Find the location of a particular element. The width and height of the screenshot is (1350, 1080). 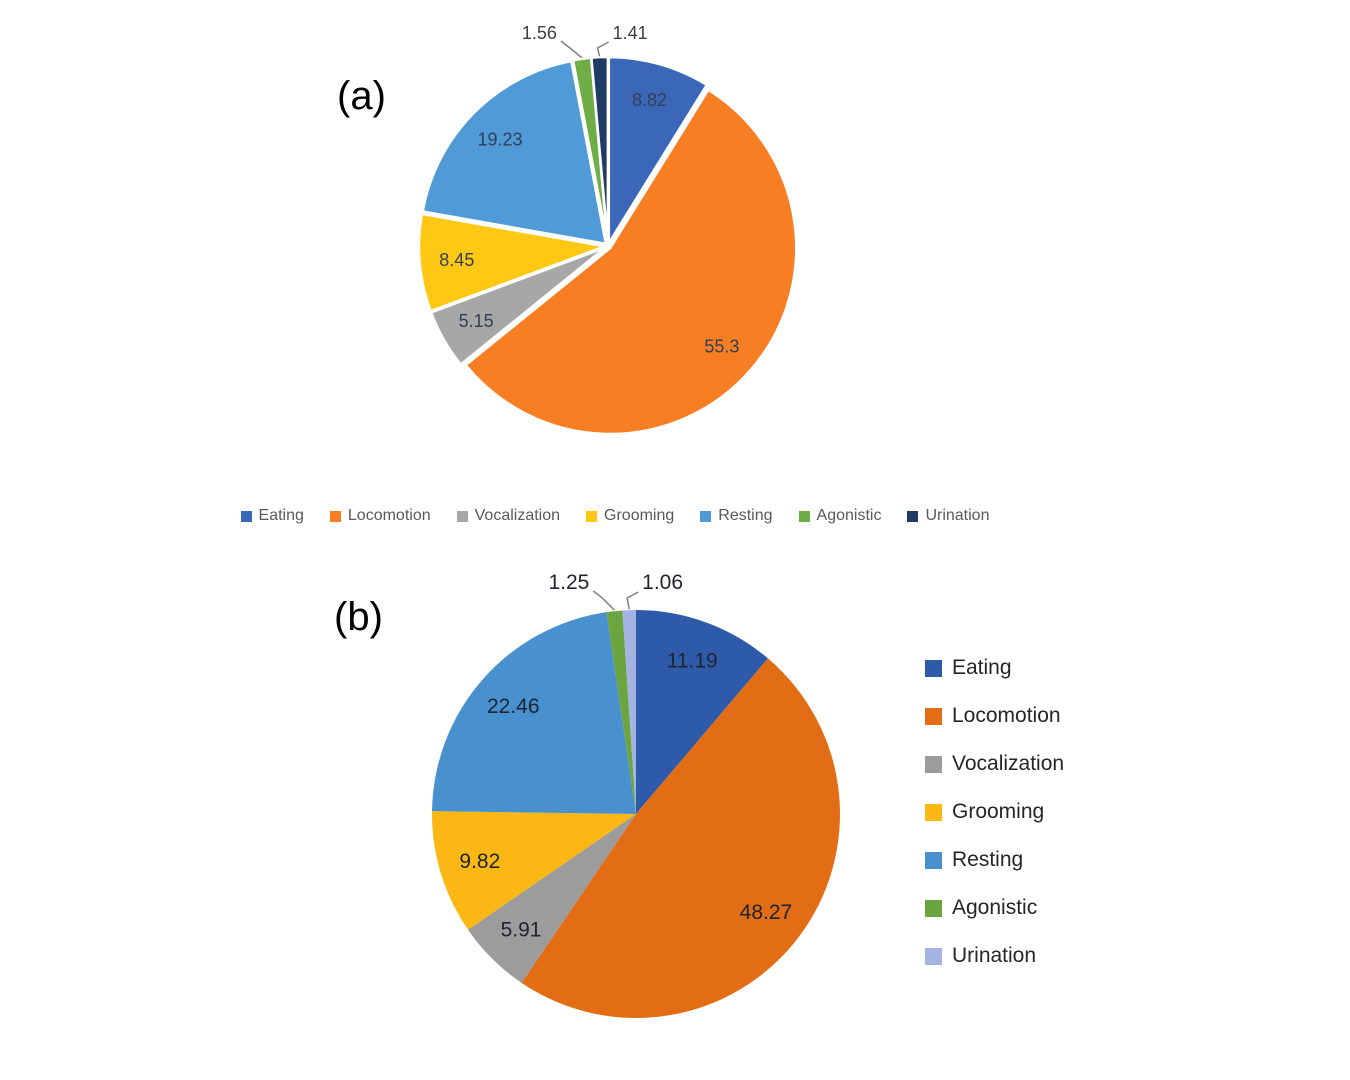

pie-a-slice-eating is located at coordinates (658, 150).